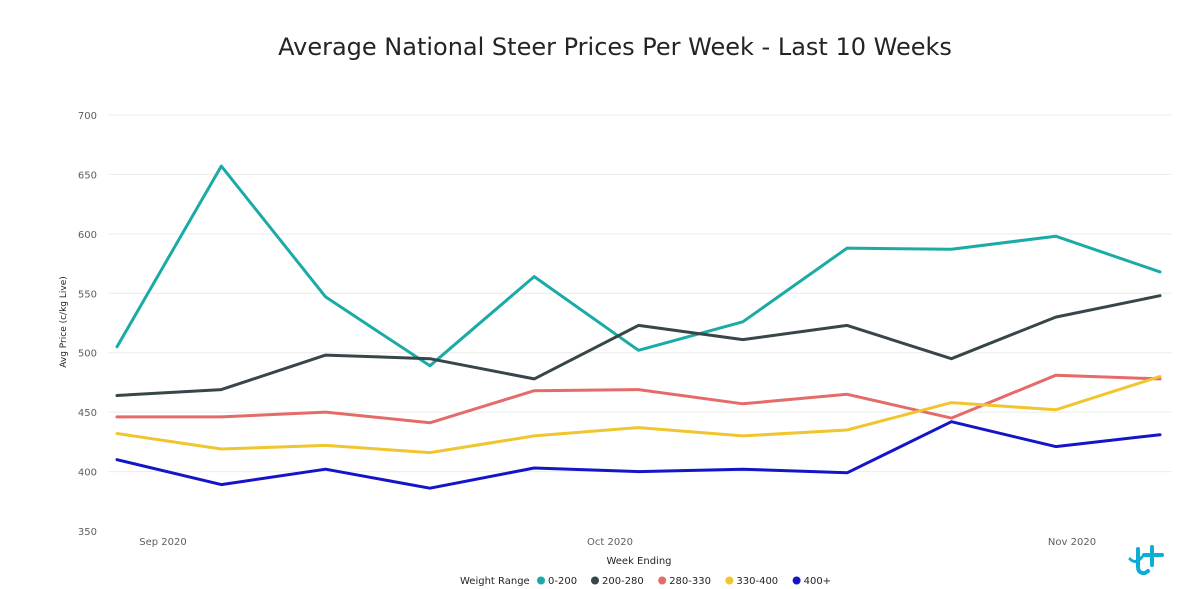 The image size is (1191, 589). I want to click on legend-label-0-200: 0-200, so click(562, 581).